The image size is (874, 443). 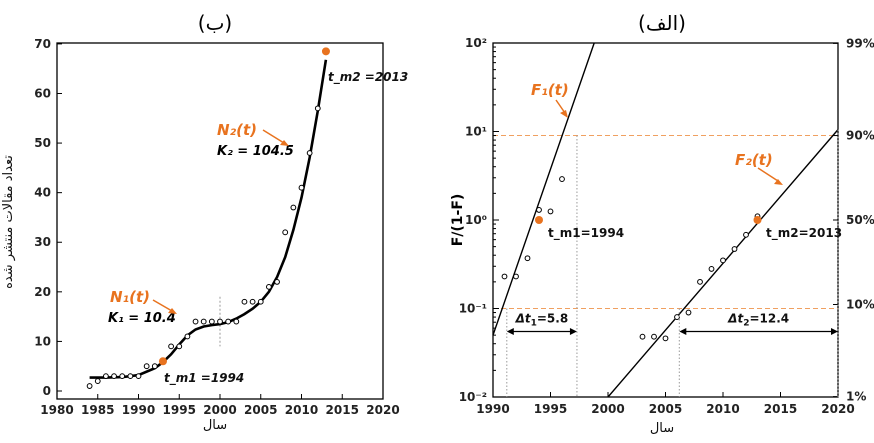 I want to click on interval-label: Δt2=12.4, so click(x=758, y=319).